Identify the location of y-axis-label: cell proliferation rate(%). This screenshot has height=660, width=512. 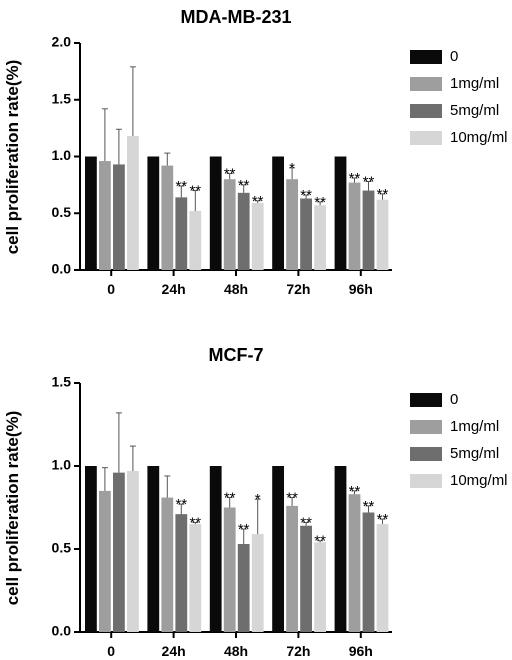
(12, 508).